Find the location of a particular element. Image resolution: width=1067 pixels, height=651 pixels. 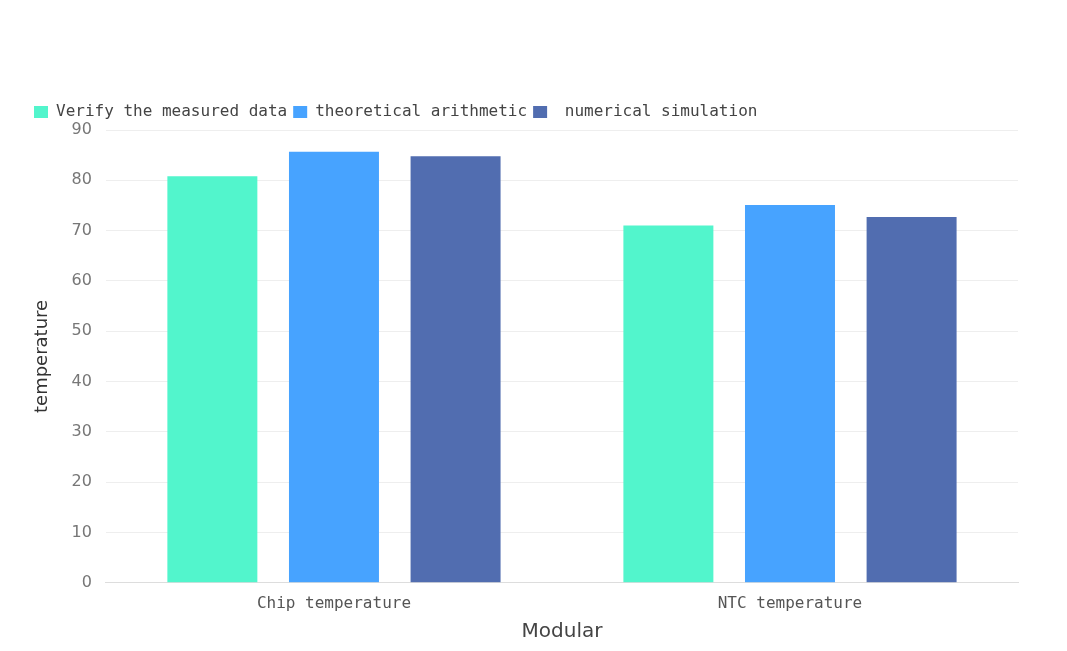

x-tick-label: NTC temperature is located at coordinates (790, 602).